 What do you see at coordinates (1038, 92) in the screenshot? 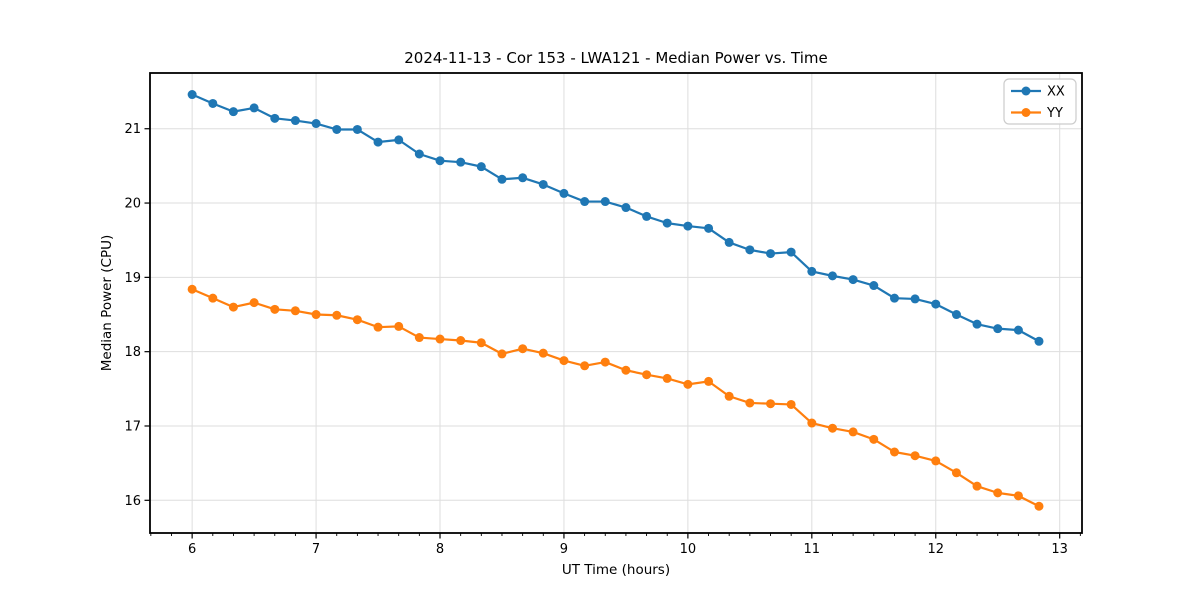
I see `legend-entry-xx: XX` at bounding box center [1038, 92].